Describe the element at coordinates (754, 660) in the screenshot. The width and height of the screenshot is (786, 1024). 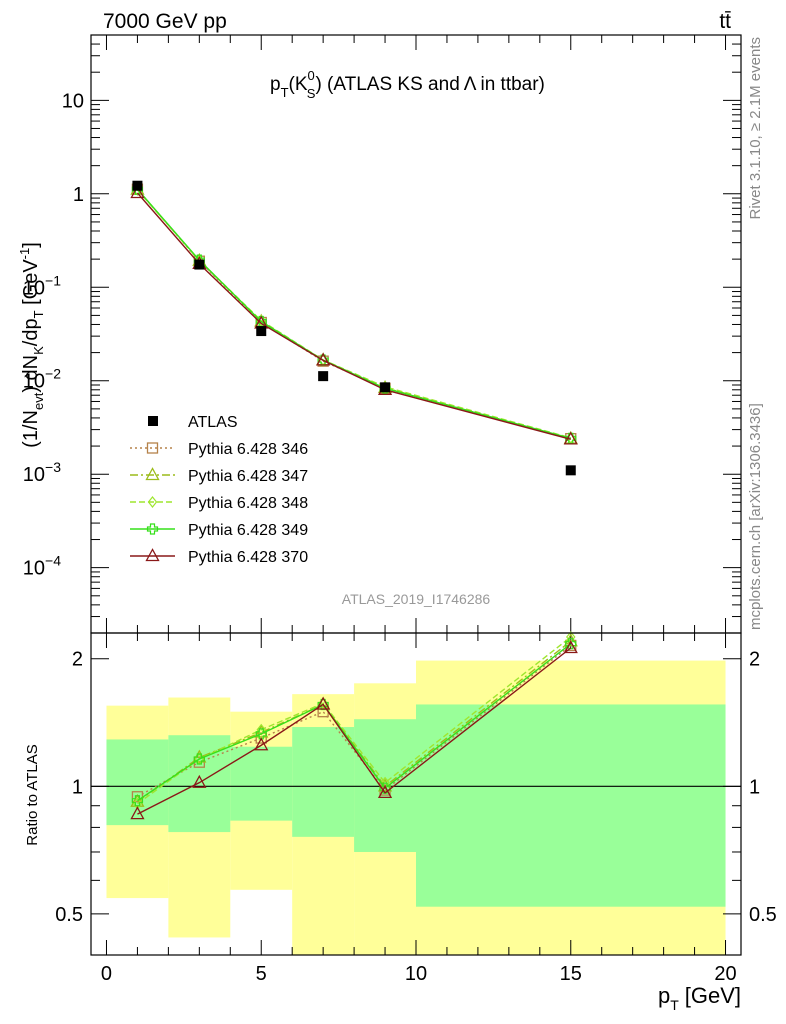
I see `ratio-y-tick-label-right: 2` at that location.